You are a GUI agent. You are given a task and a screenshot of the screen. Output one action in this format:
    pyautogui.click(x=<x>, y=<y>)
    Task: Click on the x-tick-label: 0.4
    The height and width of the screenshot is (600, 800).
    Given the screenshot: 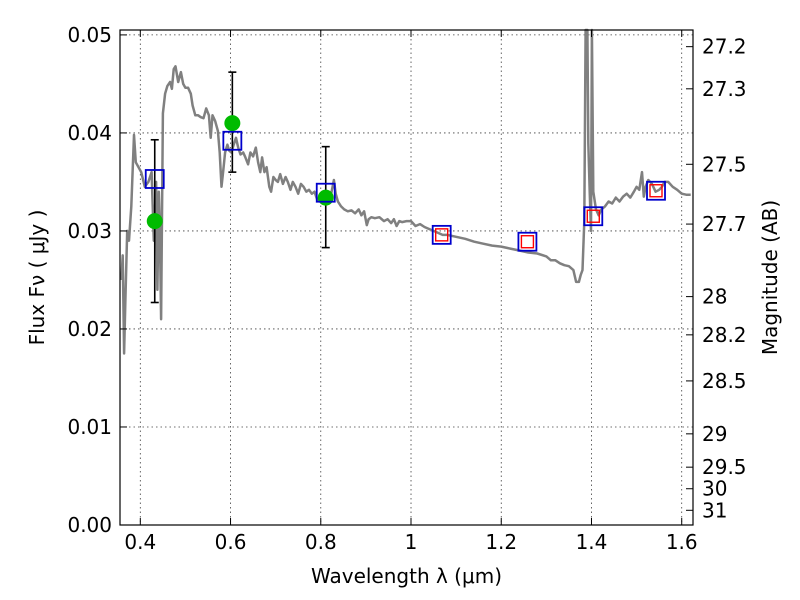 What is the action you would take?
    pyautogui.click(x=140, y=542)
    